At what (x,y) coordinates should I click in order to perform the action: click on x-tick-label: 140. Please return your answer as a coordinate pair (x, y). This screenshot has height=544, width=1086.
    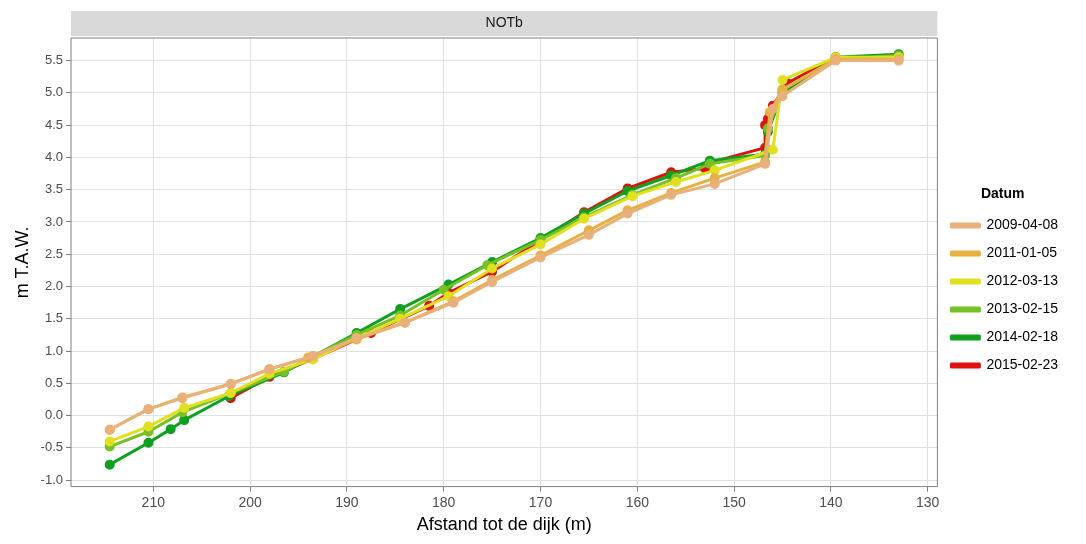
    Looking at the image, I should click on (831, 501).